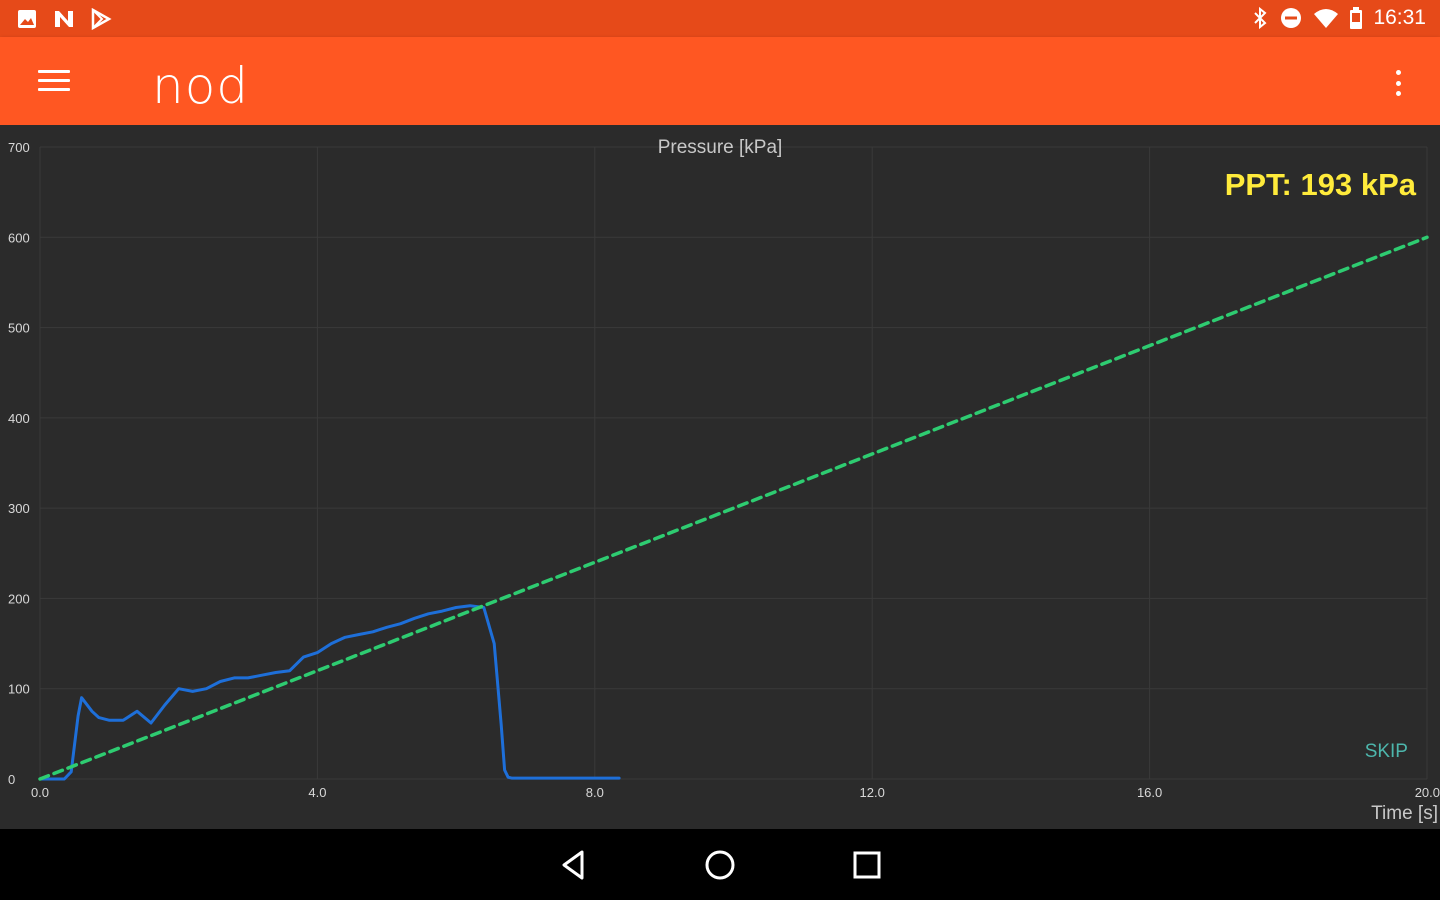 The image size is (1440, 900). Describe the element at coordinates (1320, 184) in the screenshot. I see `ppt-readout: PPT: 193 kPa` at that location.